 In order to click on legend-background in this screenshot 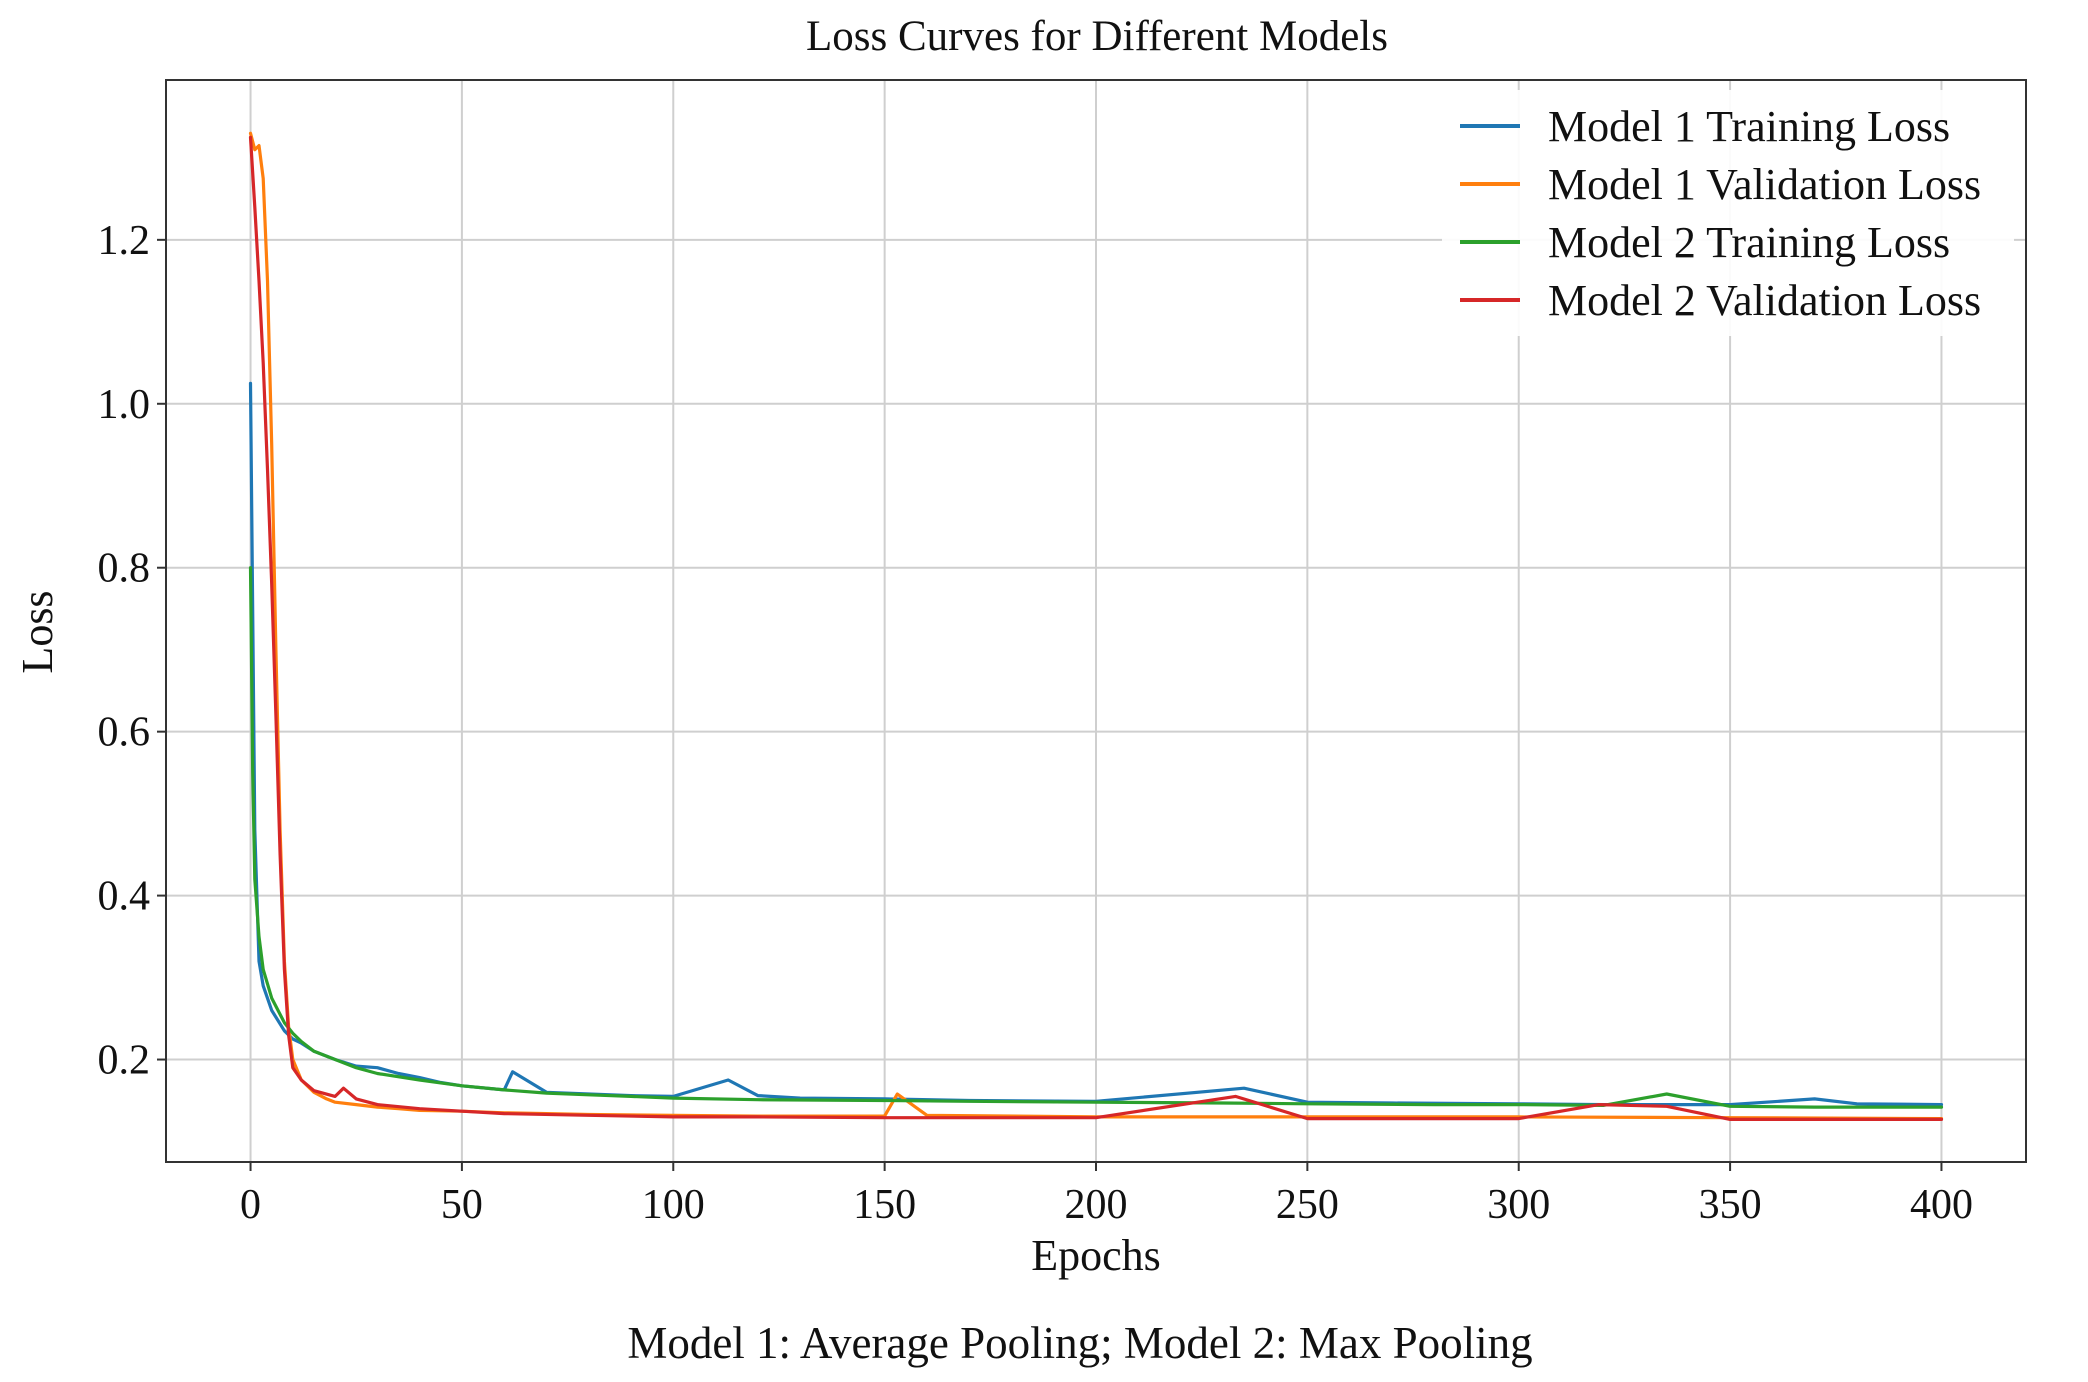, I will do `click(1728, 213)`.